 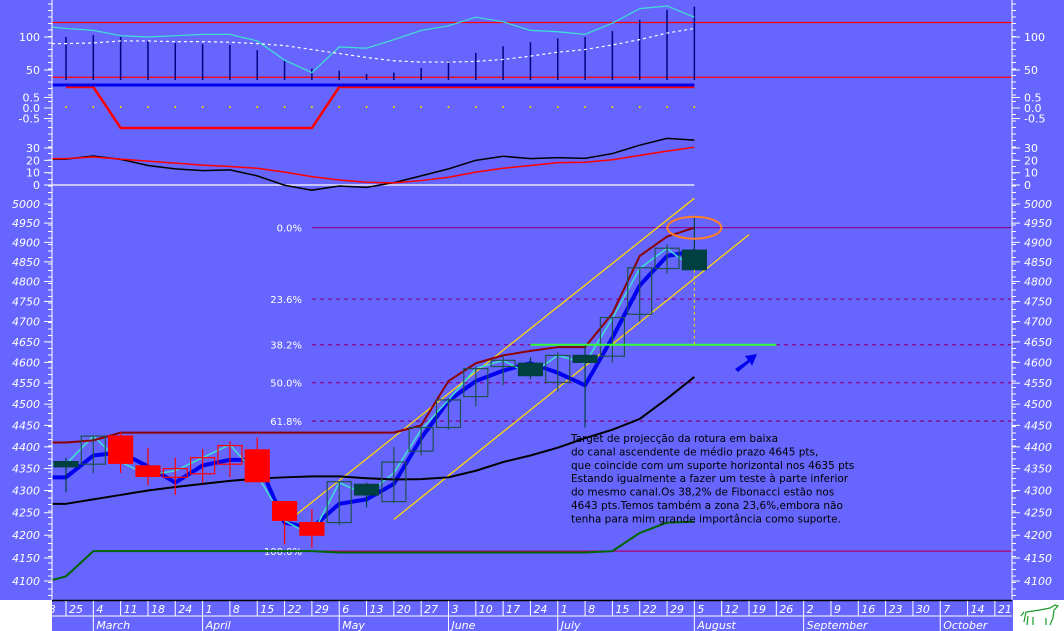 I want to click on week-label: 9, so click(x=837, y=609).